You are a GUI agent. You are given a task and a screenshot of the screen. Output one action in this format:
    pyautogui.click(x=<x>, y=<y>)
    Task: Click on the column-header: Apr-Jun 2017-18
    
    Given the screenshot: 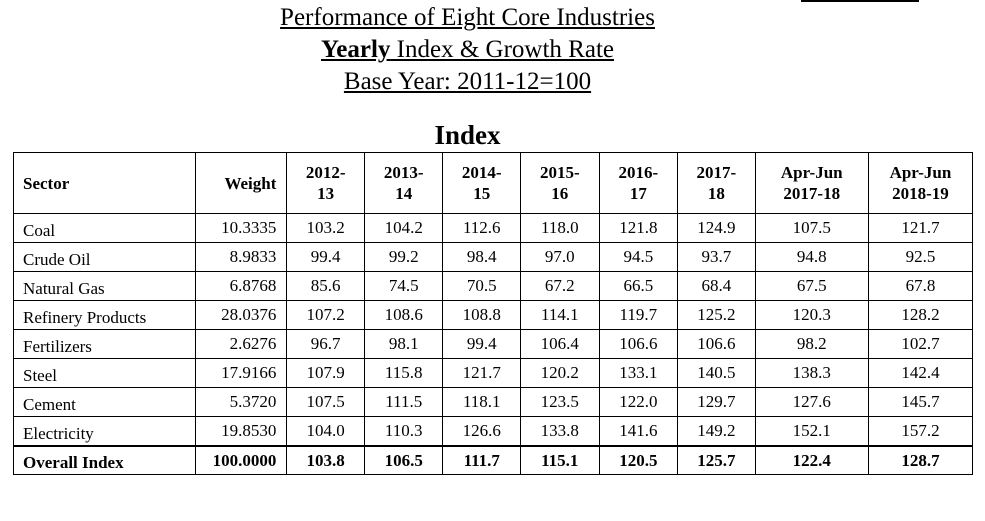 What is the action you would take?
    pyautogui.click(x=811, y=183)
    